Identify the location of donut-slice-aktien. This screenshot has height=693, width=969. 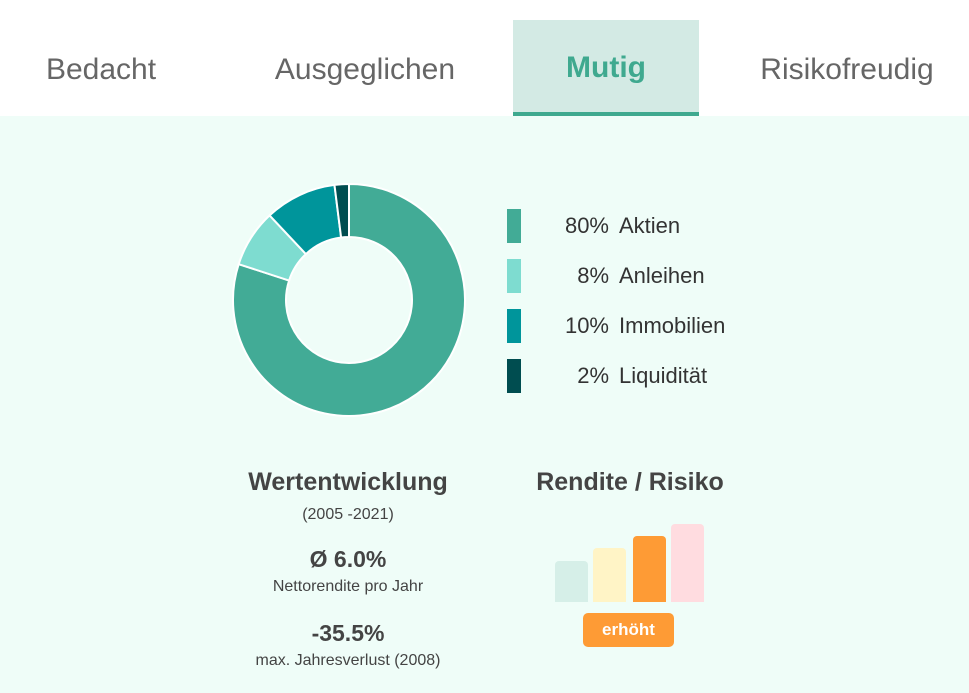
(349, 299).